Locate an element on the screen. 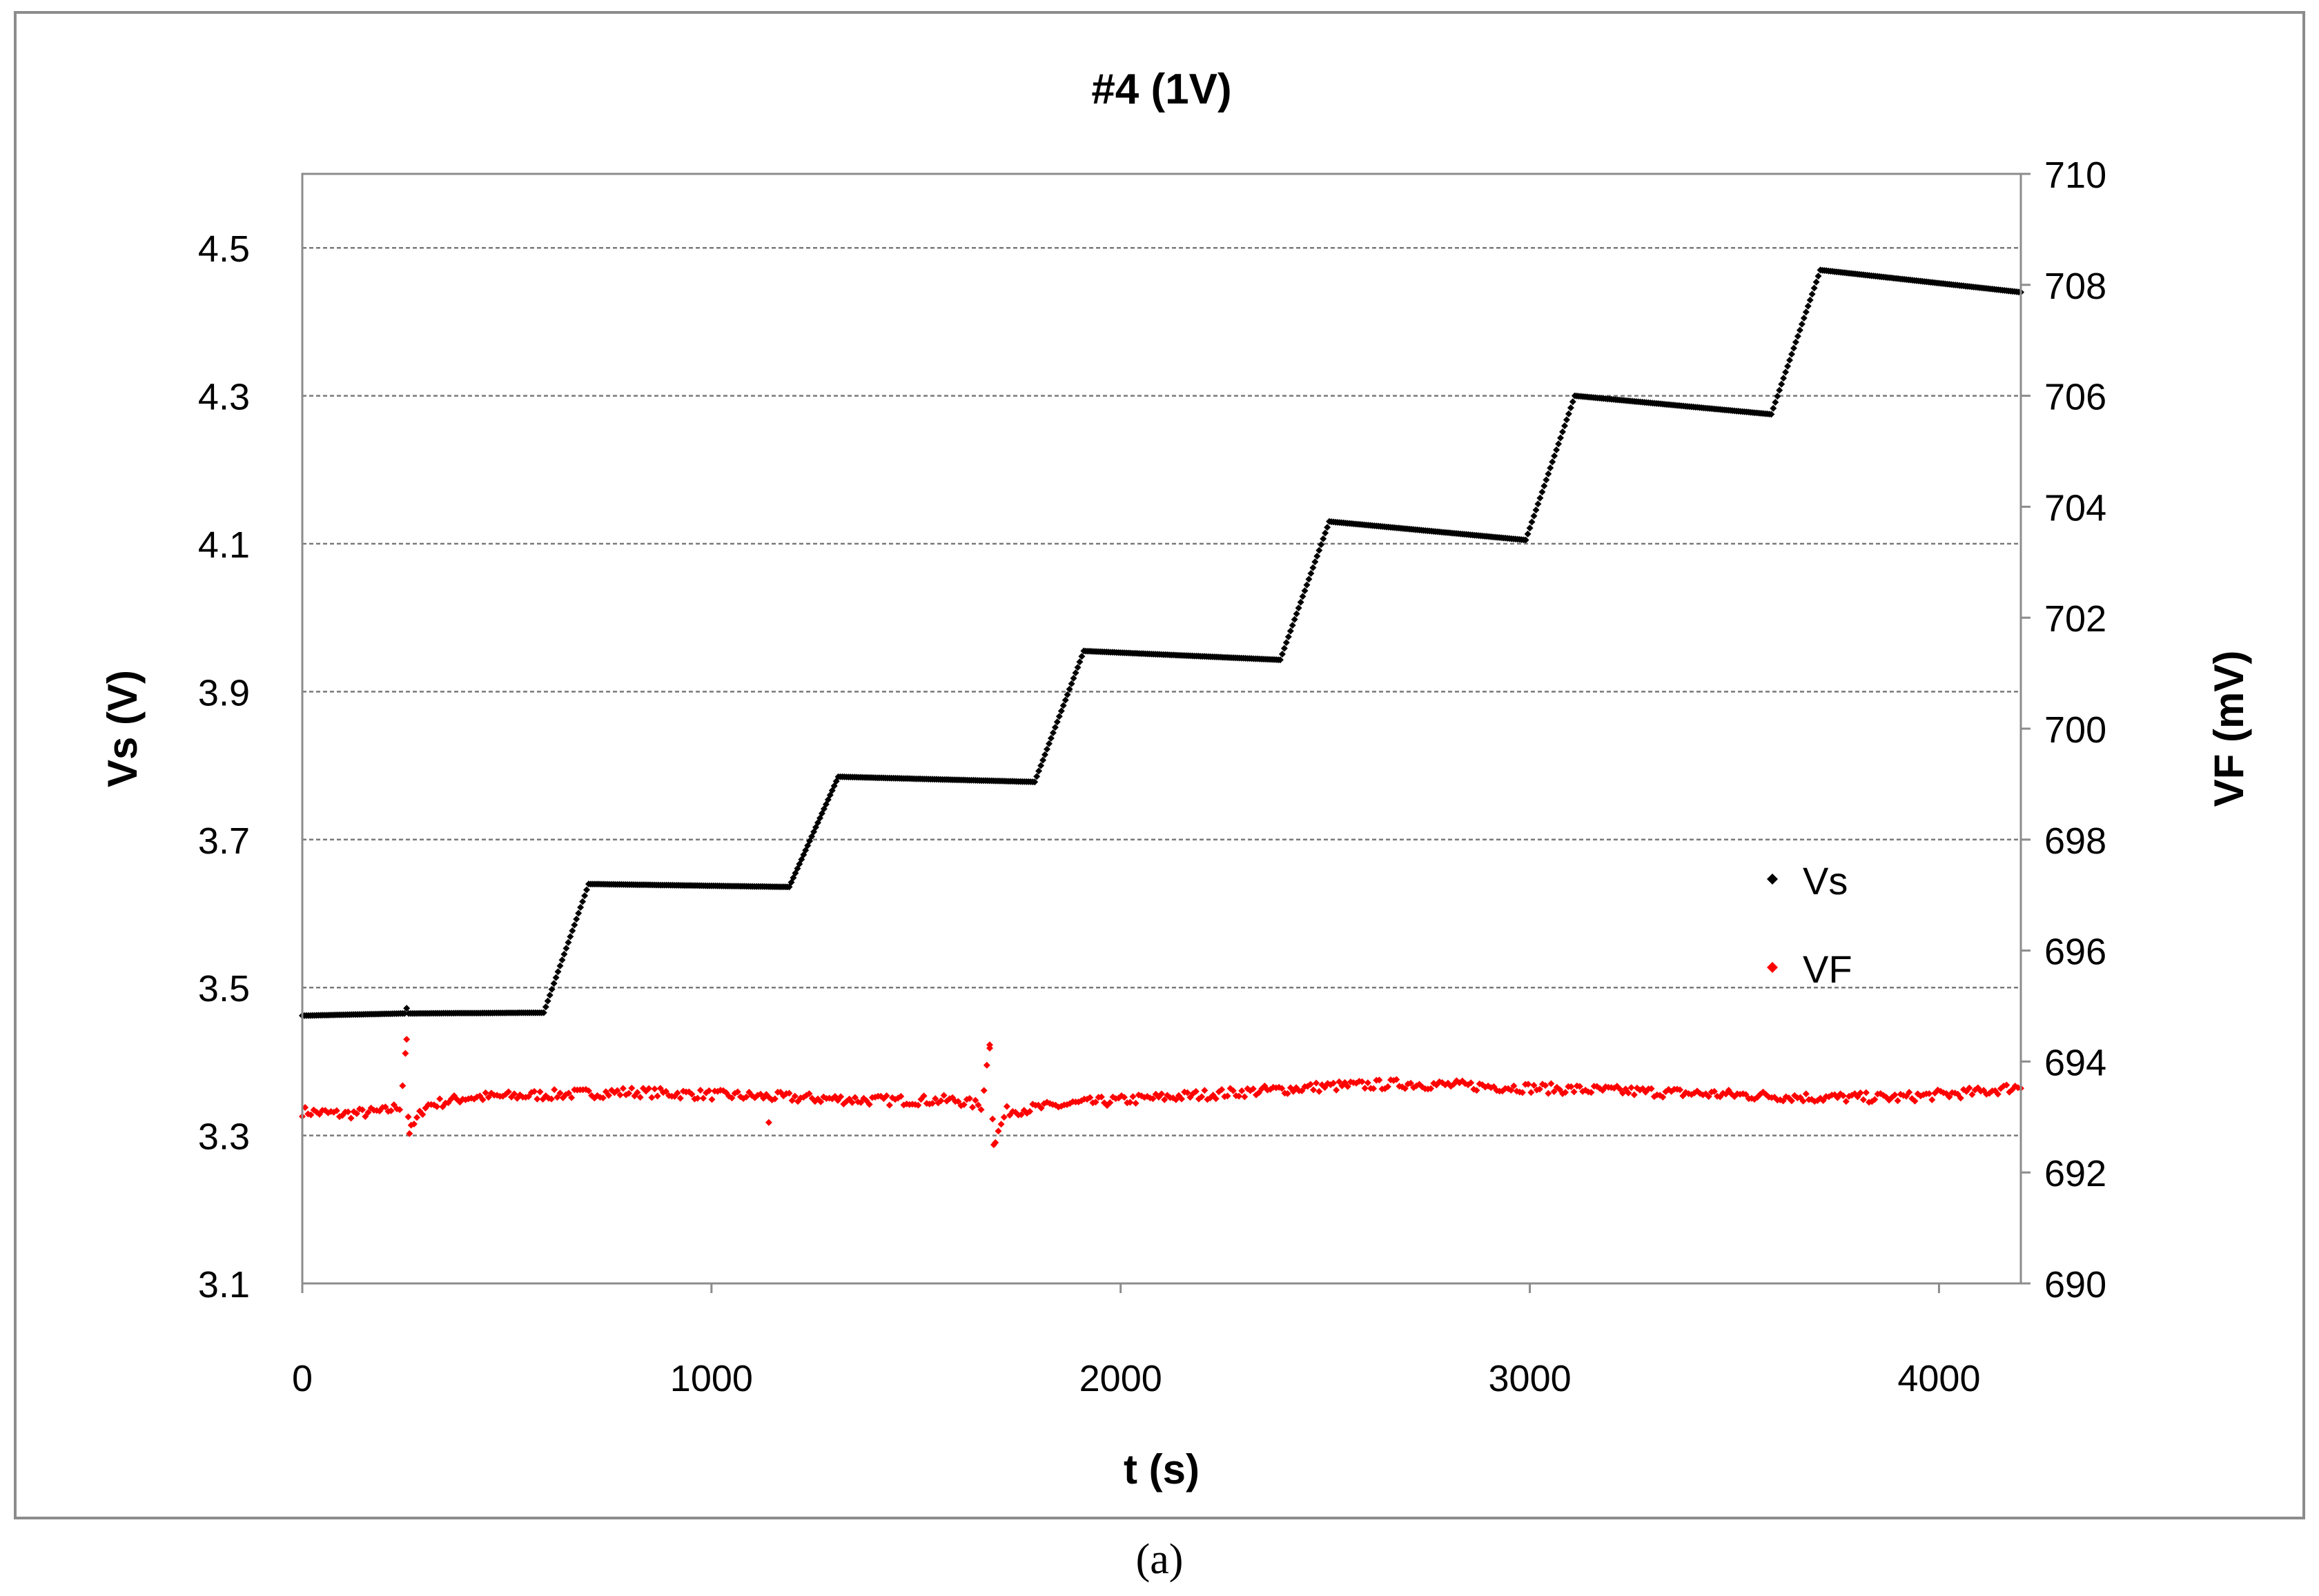 Image resolution: width=2319 pixels, height=1596 pixels. series-vf is located at coordinates (1161, 1092).